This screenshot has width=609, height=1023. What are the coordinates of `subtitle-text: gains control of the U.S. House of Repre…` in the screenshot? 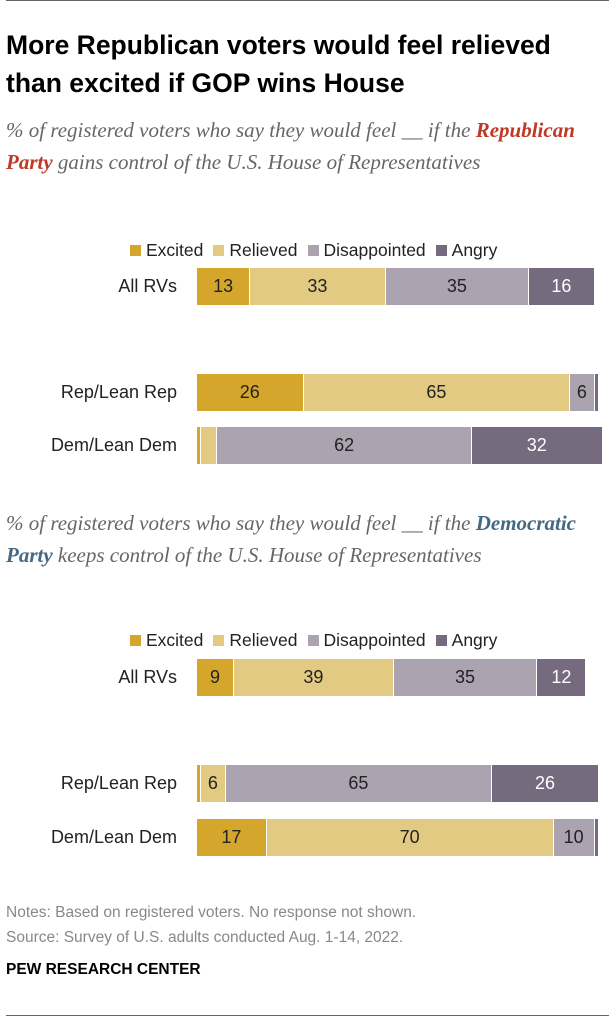 It's located at (266, 162).